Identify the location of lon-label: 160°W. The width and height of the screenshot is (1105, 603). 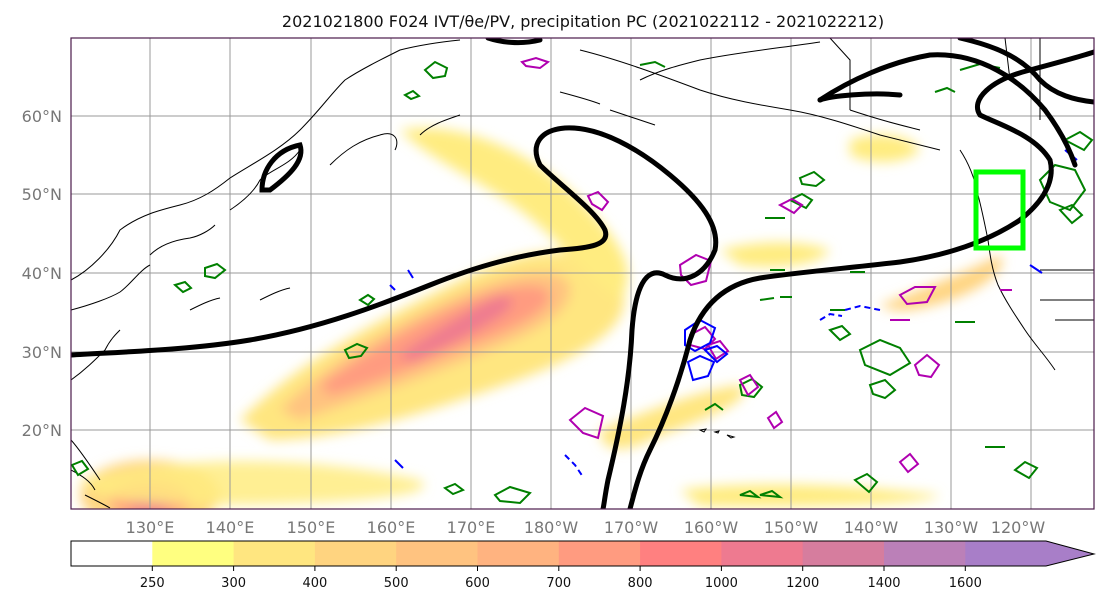
(711, 527).